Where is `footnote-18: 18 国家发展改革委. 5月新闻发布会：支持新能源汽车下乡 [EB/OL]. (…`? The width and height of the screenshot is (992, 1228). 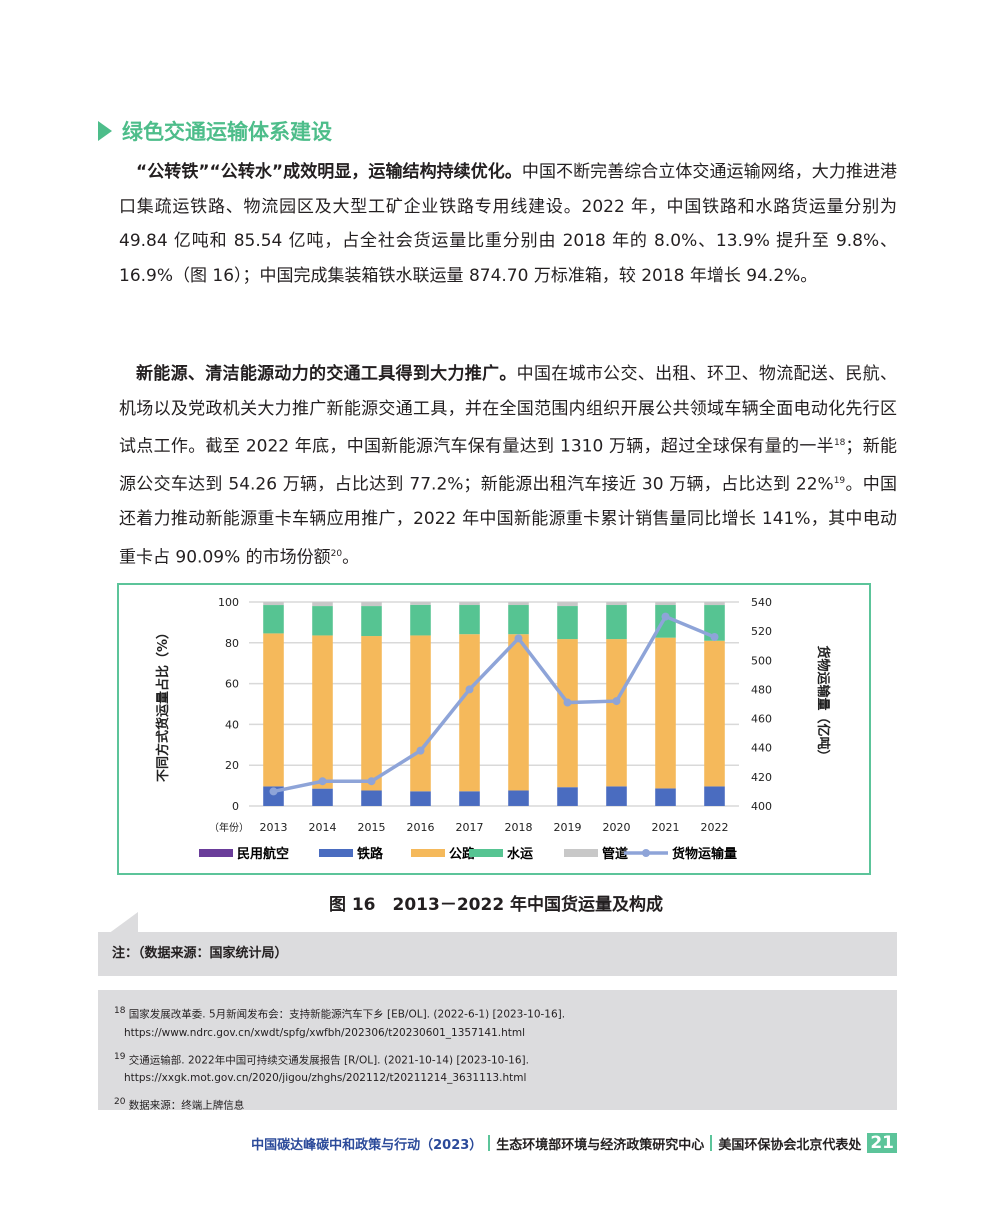 footnote-18: 18 国家发展改革委. 5月新闻发布会：支持新能源汽车下乡 [EB/OL]. (… is located at coordinates (499, 1022).